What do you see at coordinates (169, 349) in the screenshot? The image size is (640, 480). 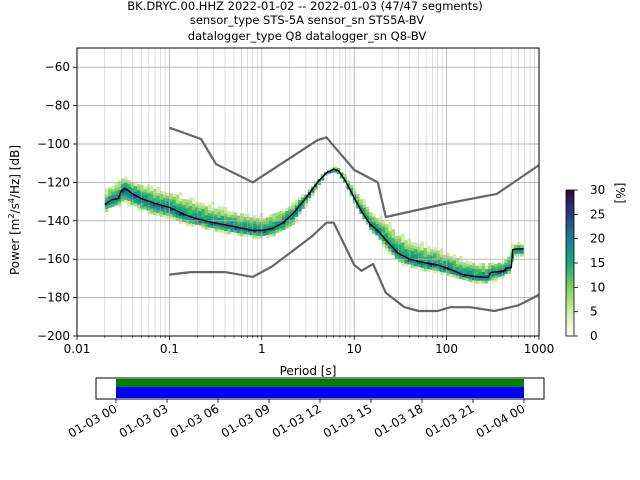 I see `x-tick-label: 0.1` at bounding box center [169, 349].